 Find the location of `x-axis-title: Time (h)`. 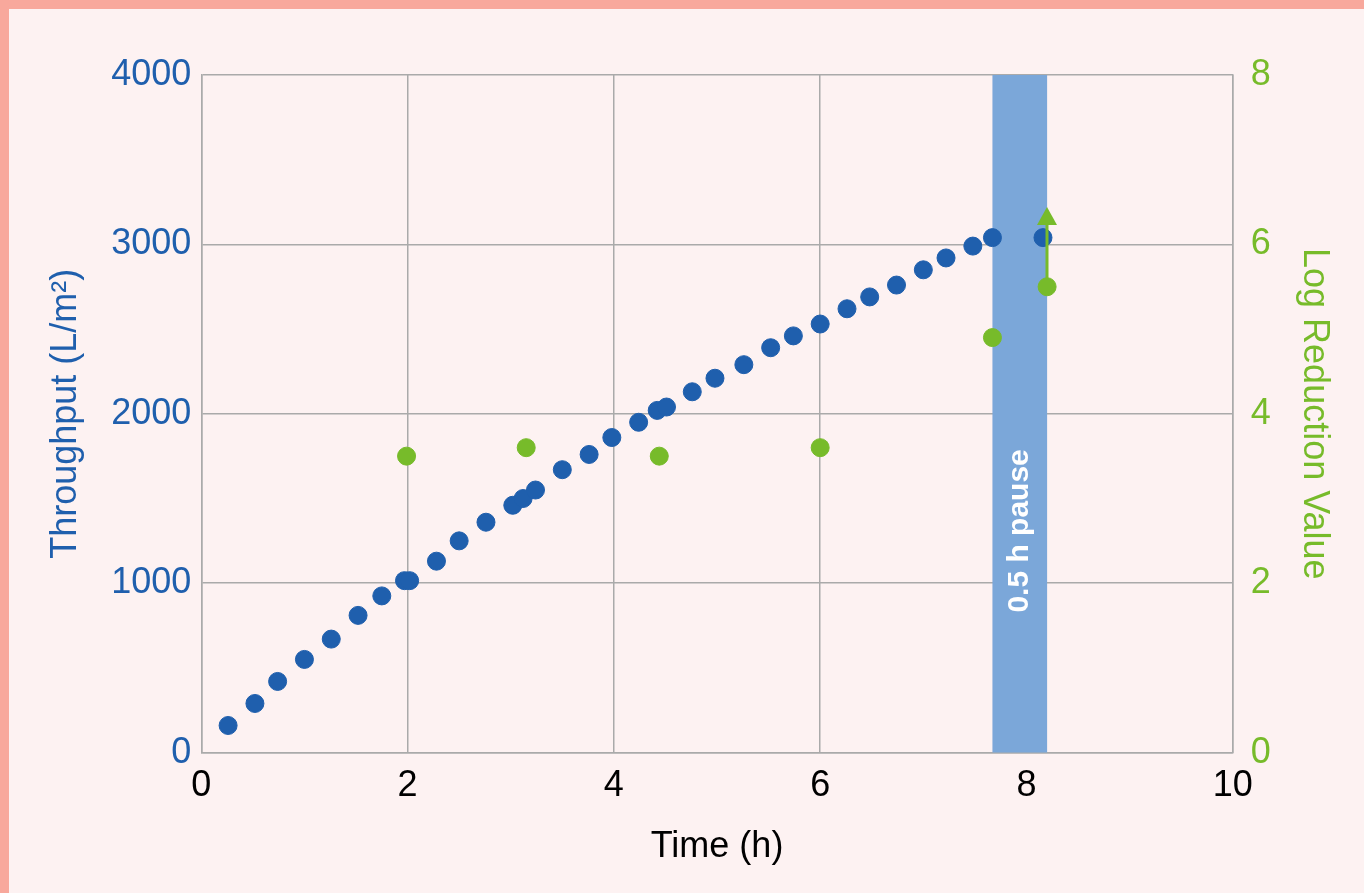

x-axis-title: Time (h) is located at coordinates (717, 845).